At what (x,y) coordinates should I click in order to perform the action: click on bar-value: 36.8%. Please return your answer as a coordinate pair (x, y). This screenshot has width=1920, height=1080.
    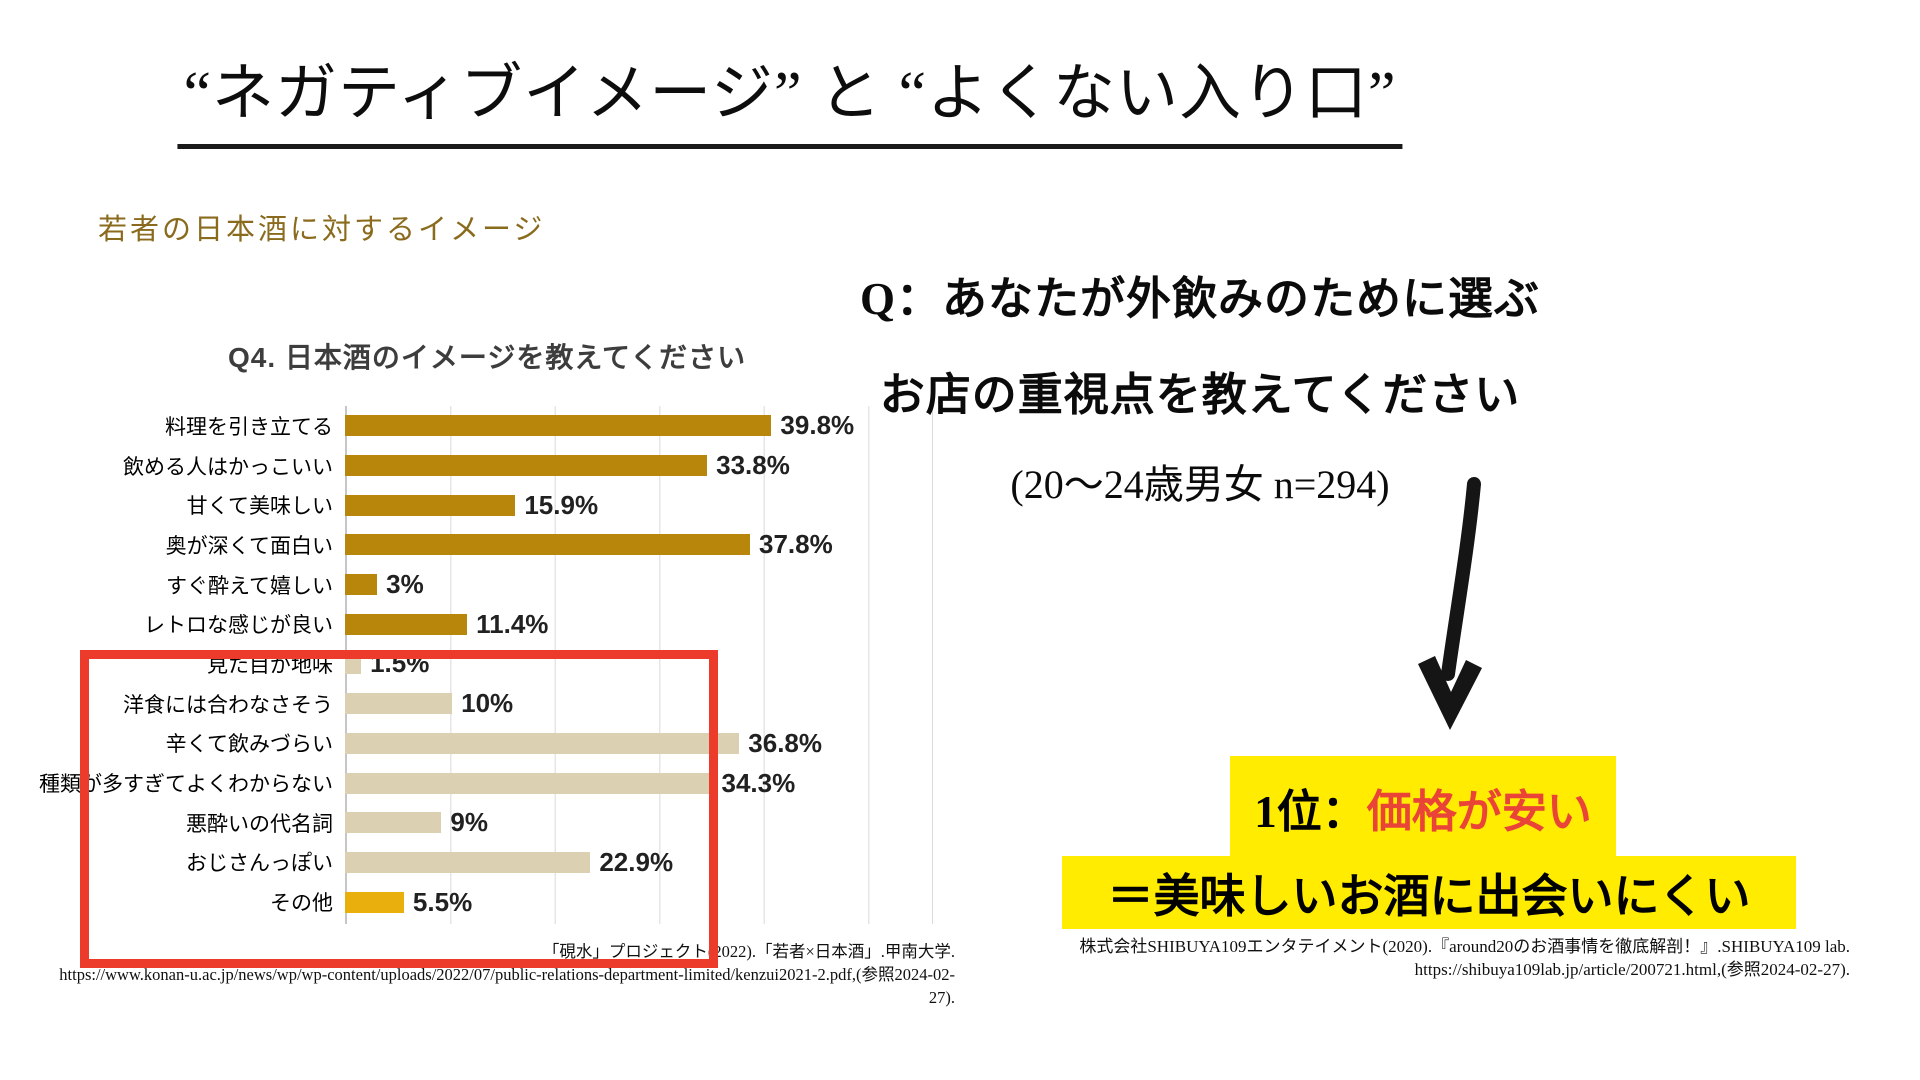
    Looking at the image, I should click on (785, 742).